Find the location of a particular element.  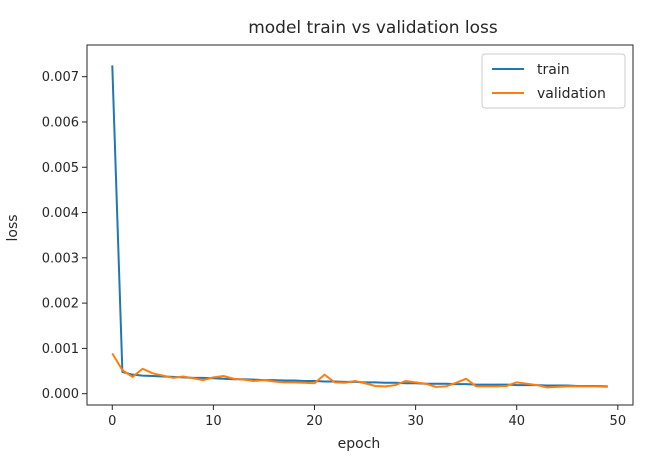

legend-box is located at coordinates (553, 81).